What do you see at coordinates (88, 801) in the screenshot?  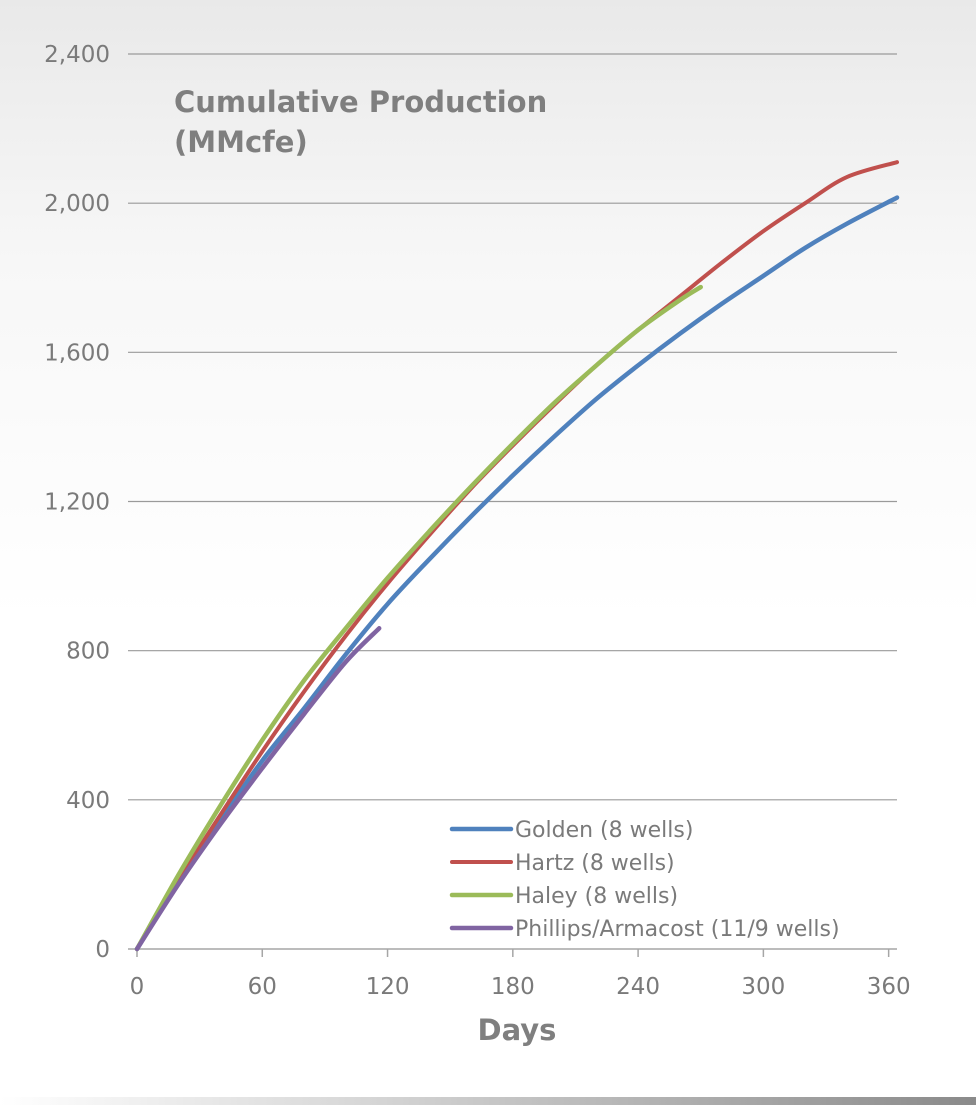 I see `y-tick-label: 400` at bounding box center [88, 801].